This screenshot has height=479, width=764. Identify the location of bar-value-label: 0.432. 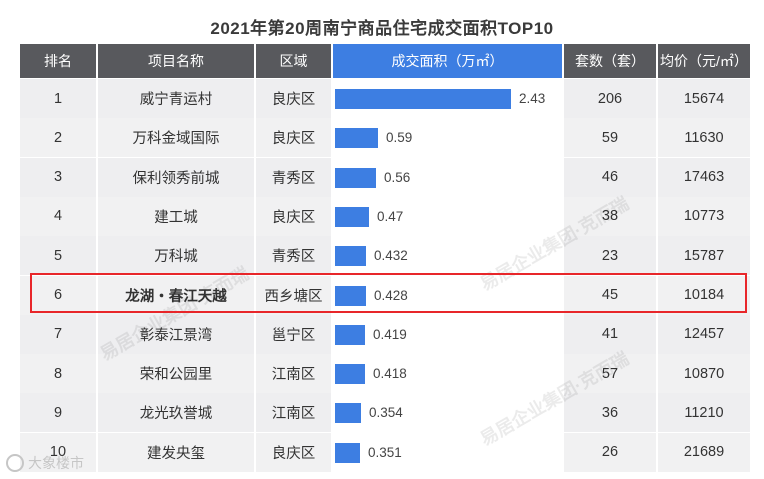
(391, 256).